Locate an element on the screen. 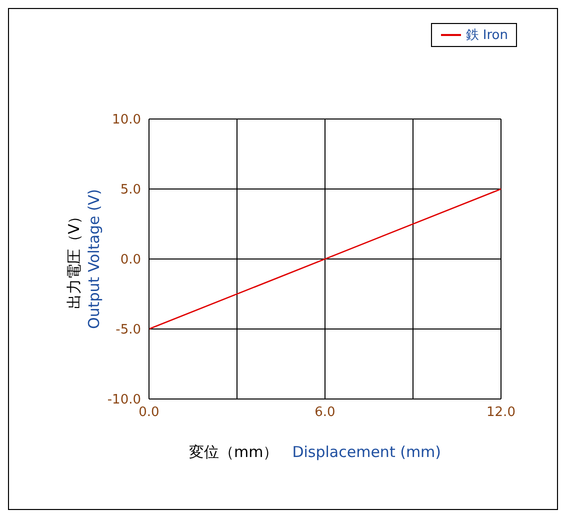  y-tick-label: 10.0 is located at coordinates (126, 120).